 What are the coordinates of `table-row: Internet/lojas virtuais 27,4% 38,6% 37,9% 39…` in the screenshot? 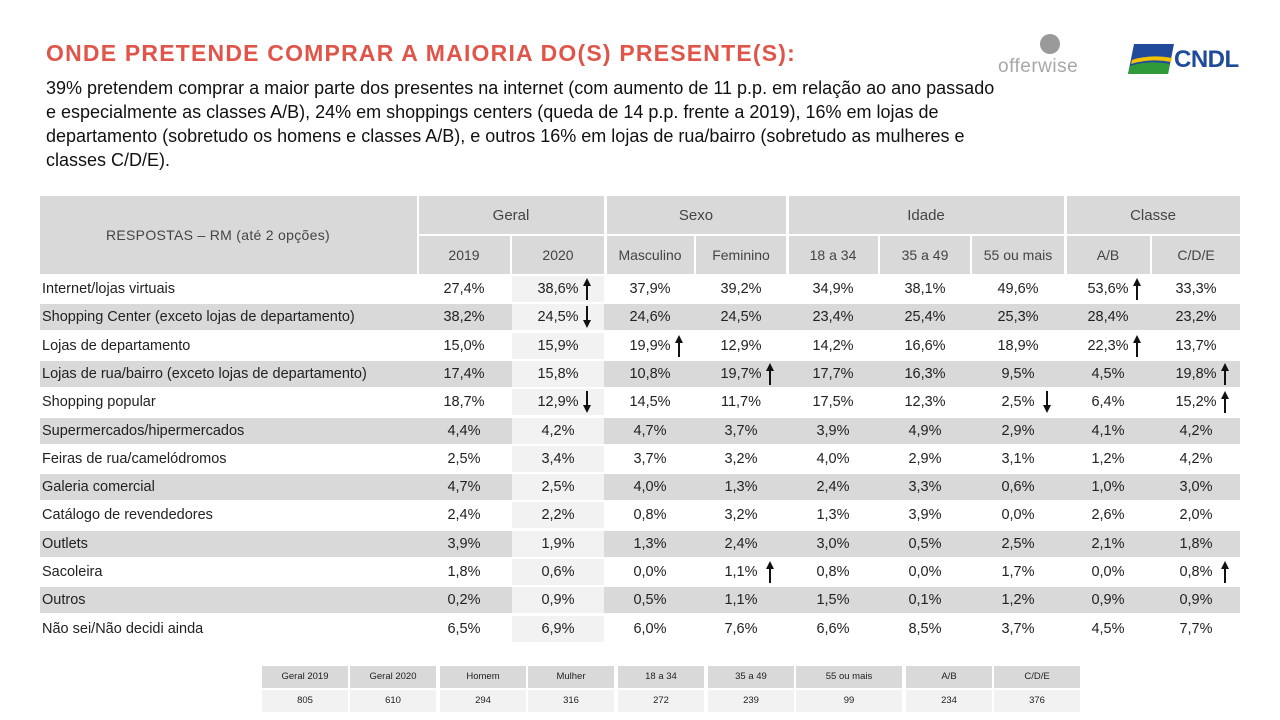 It's located at (640, 289).